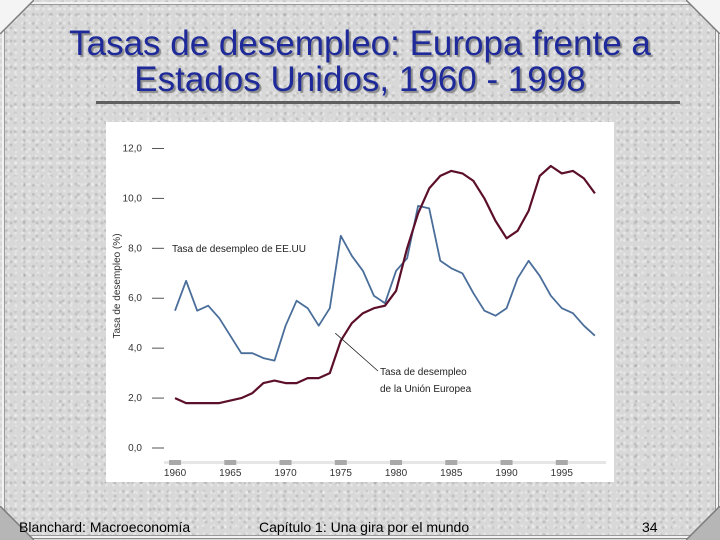 The image size is (720, 540). What do you see at coordinates (17, 523) in the screenshot?
I see `corner-ornament-bottom-left` at bounding box center [17, 523].